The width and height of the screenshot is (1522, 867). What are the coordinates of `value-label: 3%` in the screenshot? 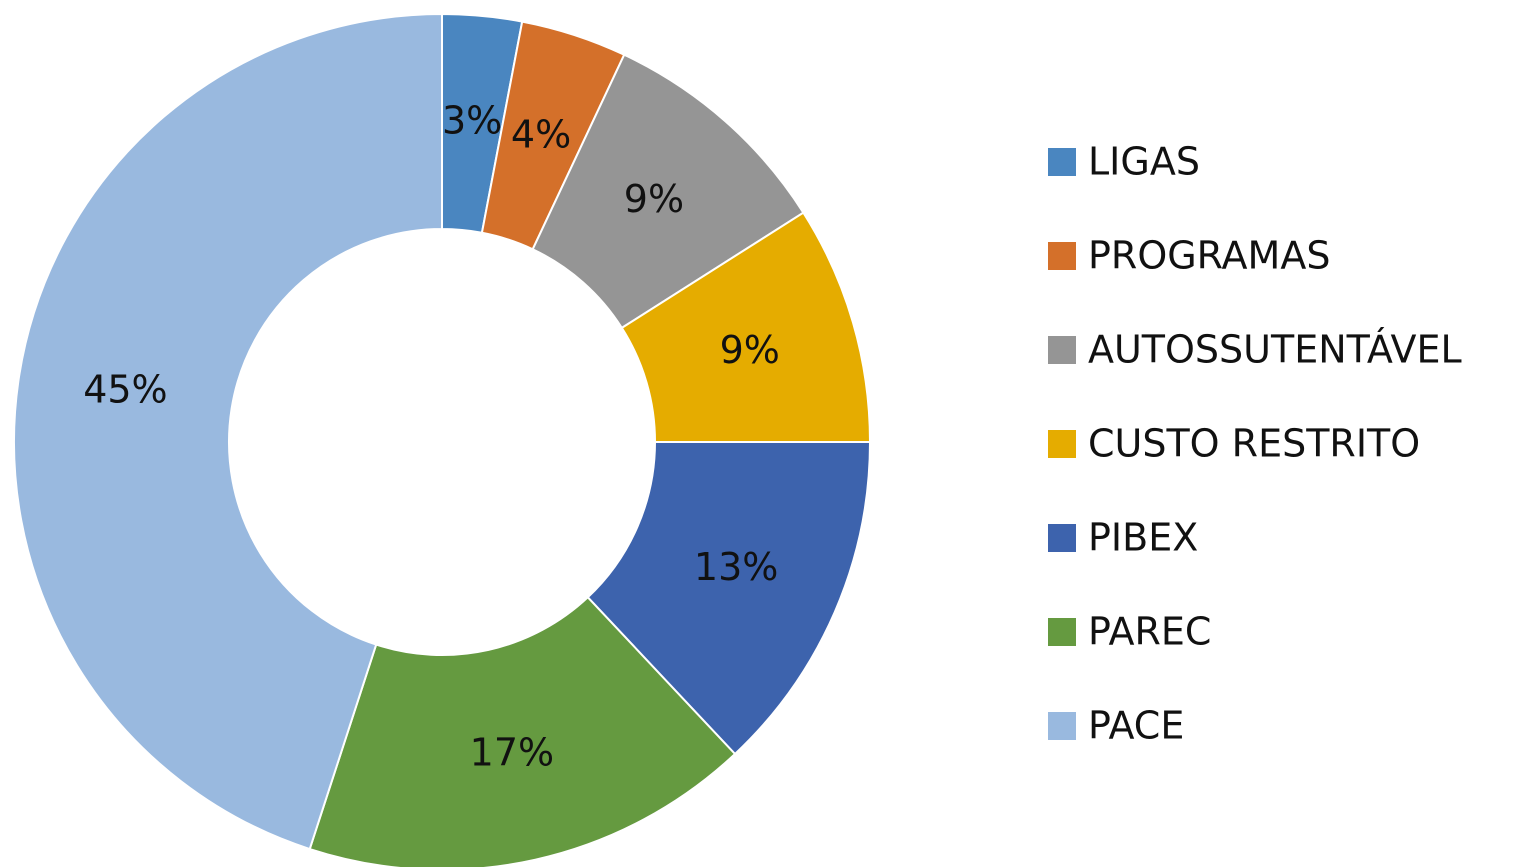 It's located at (472, 120).